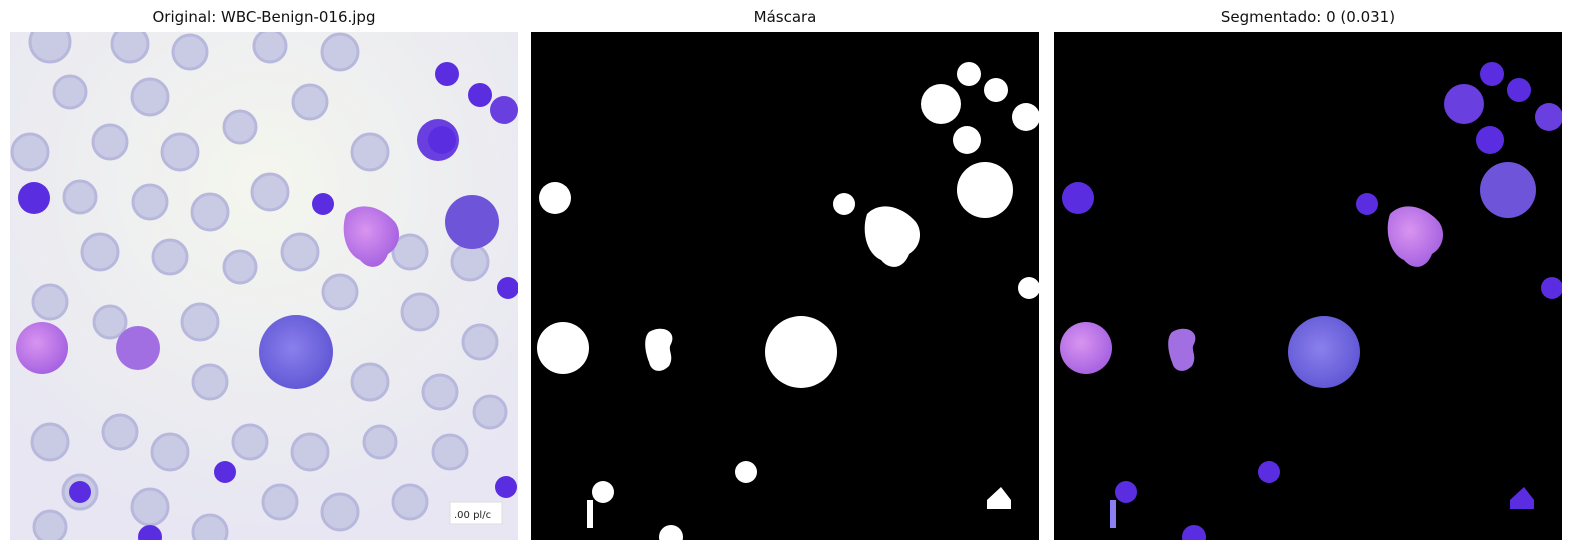 This screenshot has width=1589, height=555. Describe the element at coordinates (1308, 17) in the screenshot. I see `segmented-title: Segmentado: 0 (0.031)` at that location.